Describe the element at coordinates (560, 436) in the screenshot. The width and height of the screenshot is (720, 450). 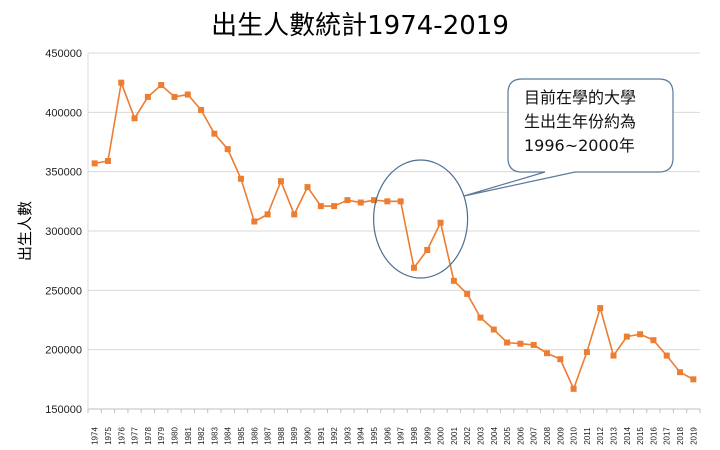
I see `x-tick-2009: 2009` at that location.